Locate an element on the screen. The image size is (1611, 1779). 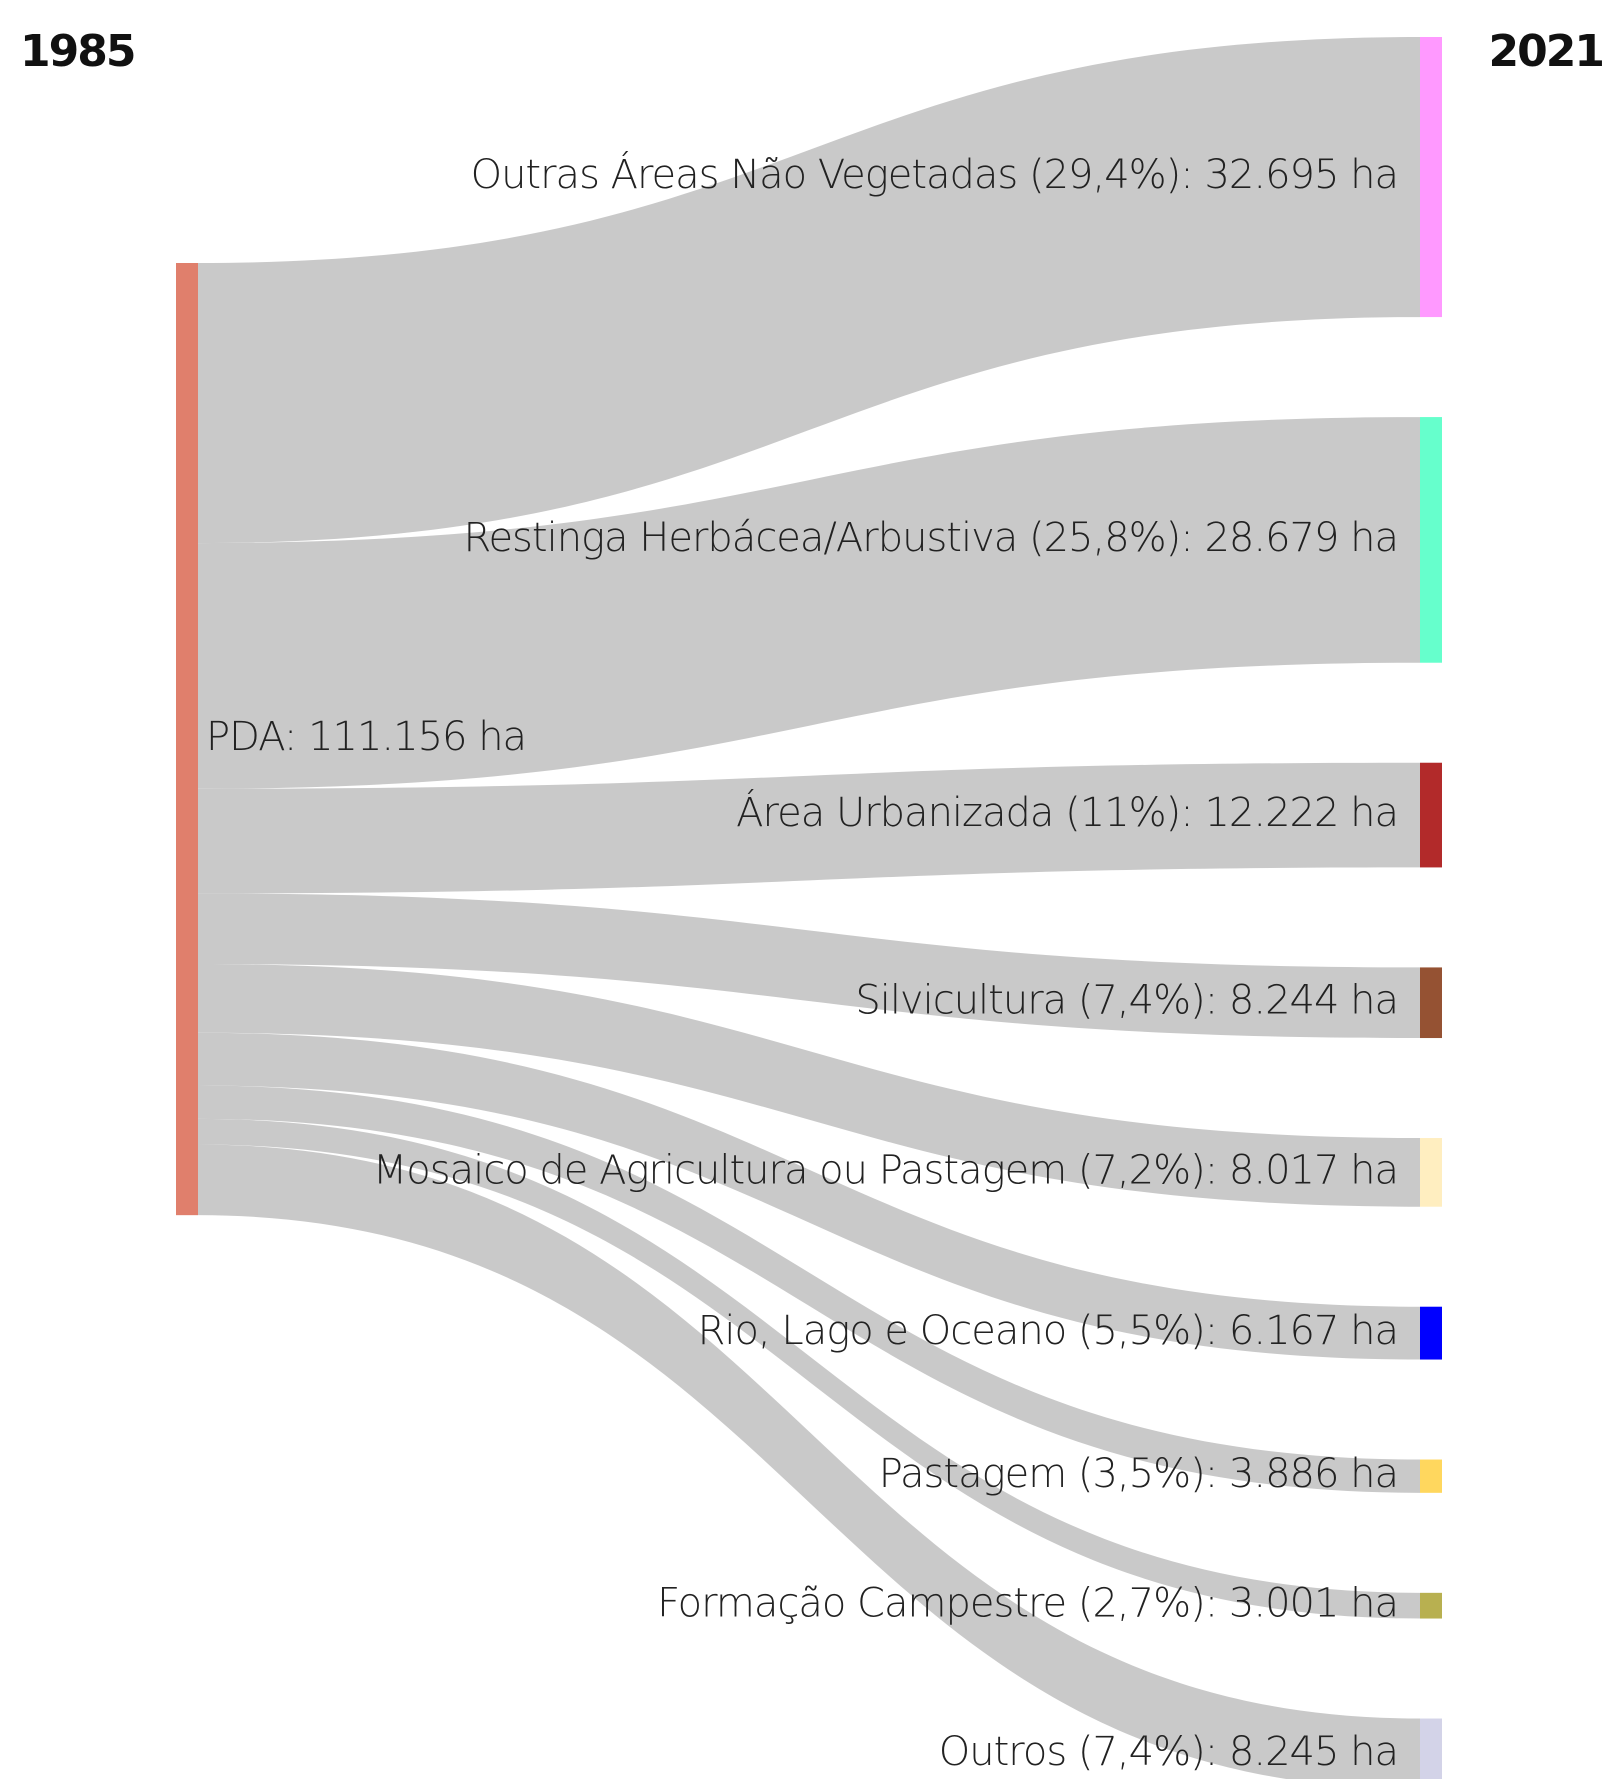
left-heading: 1985 is located at coordinates (77, 51).